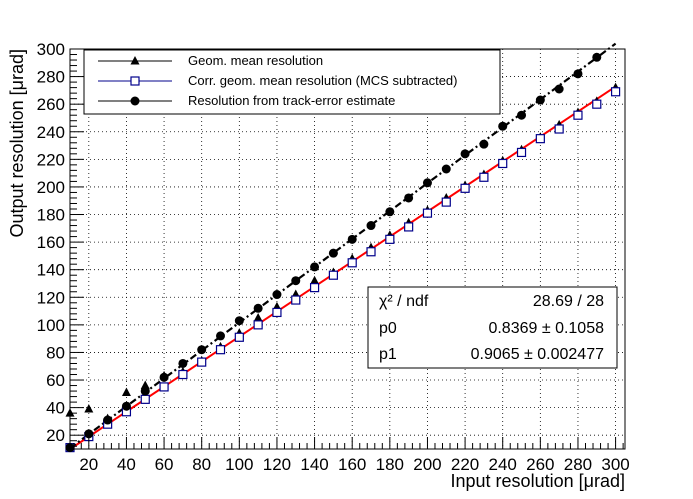 The height and width of the screenshot is (499, 693). What do you see at coordinates (388, 328) in the screenshot?
I see `stats-label-p0: p0` at bounding box center [388, 328].